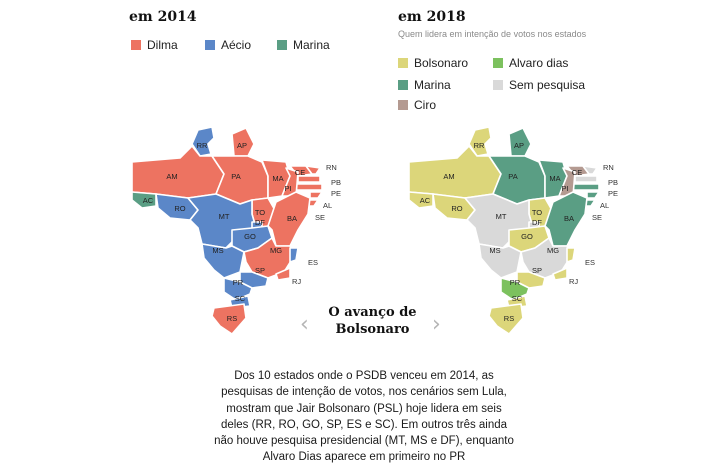 Image resolution: width=727 pixels, height=474 pixels. Describe the element at coordinates (403, 105) in the screenshot. I see `swatch-ciro` at that location.